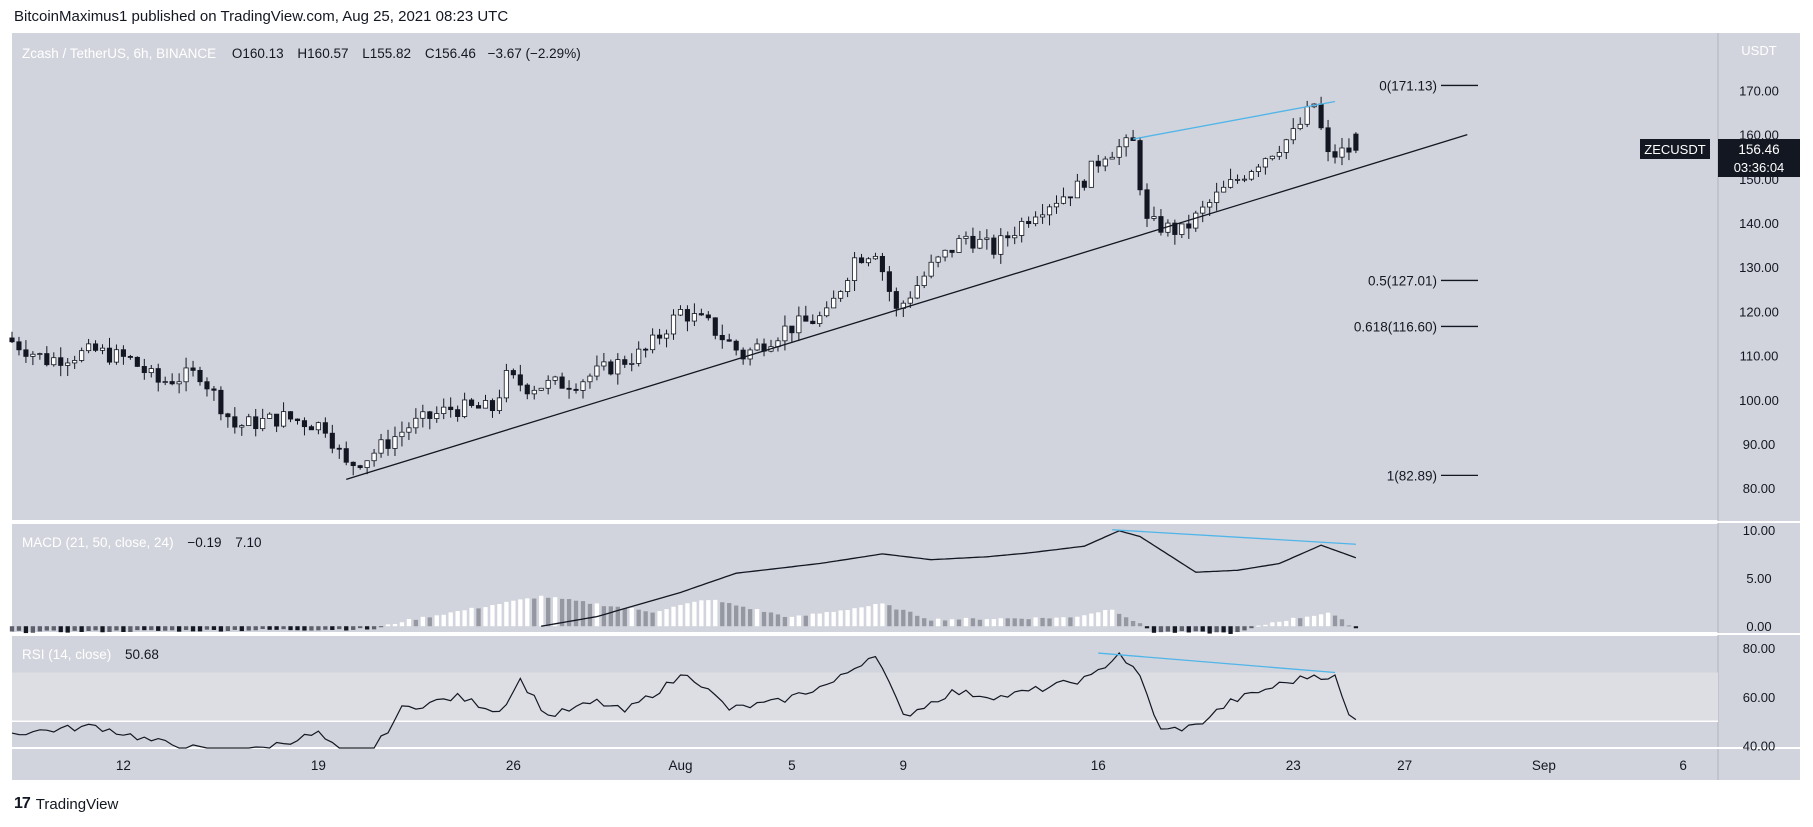  Describe the element at coordinates (1395, 326) in the screenshot. I see `fib-level-label: 0.618(116.60)` at that location.